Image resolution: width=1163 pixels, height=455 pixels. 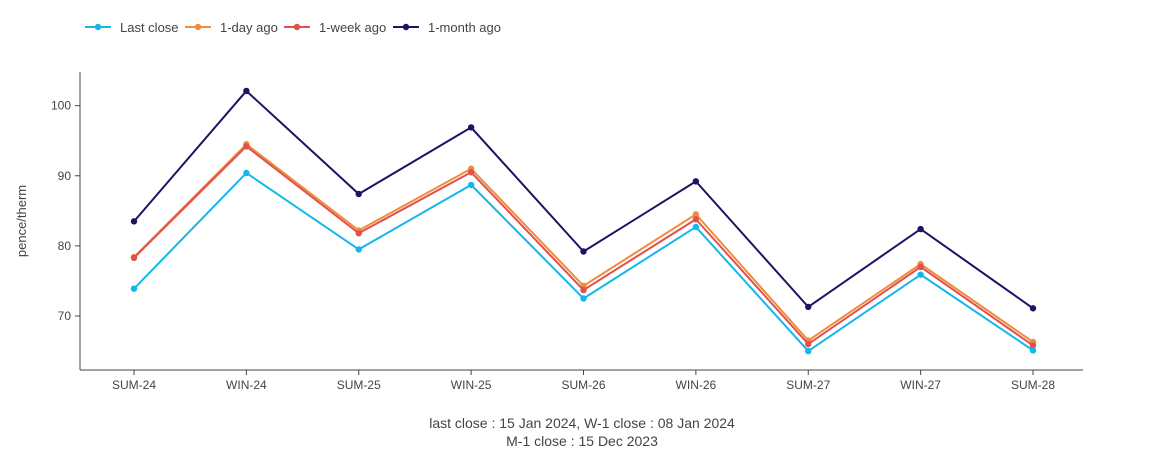 What do you see at coordinates (471, 385) in the screenshot?
I see `x-tick-label: WIN-25` at bounding box center [471, 385].